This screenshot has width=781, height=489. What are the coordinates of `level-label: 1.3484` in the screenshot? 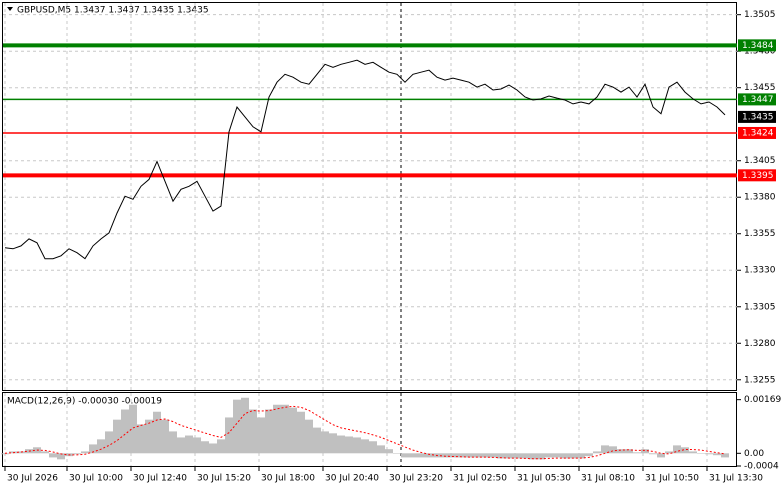 It's located at (758, 46).